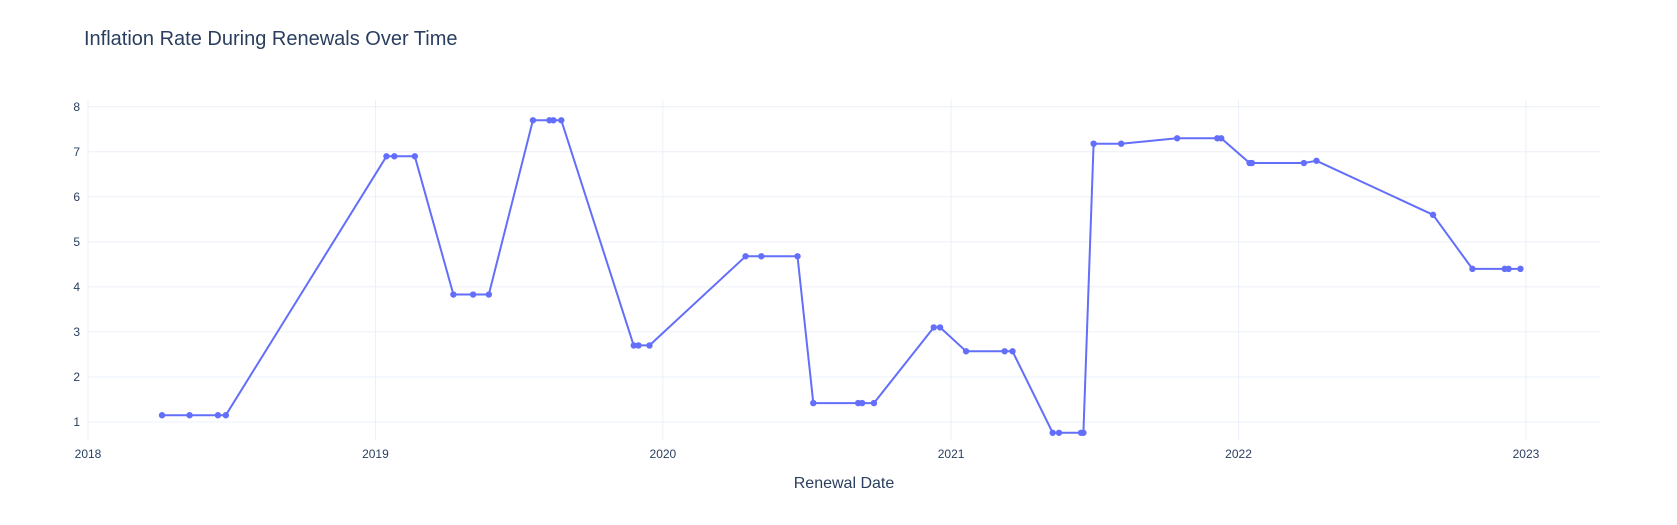 Image resolution: width=1677 pixels, height=525 pixels. I want to click on x-tick-label: 2020, so click(663, 454).